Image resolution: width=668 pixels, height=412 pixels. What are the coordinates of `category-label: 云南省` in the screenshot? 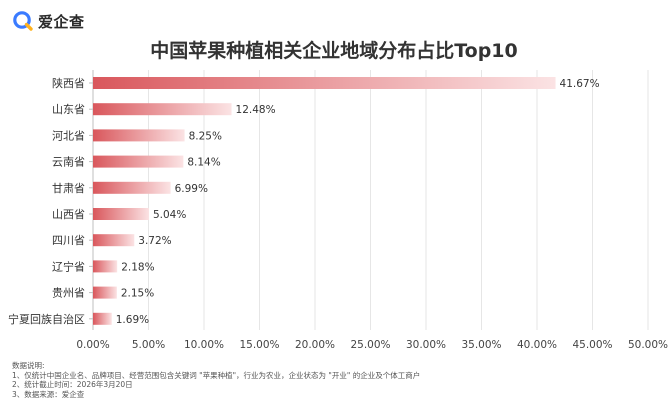 It's located at (68, 162).